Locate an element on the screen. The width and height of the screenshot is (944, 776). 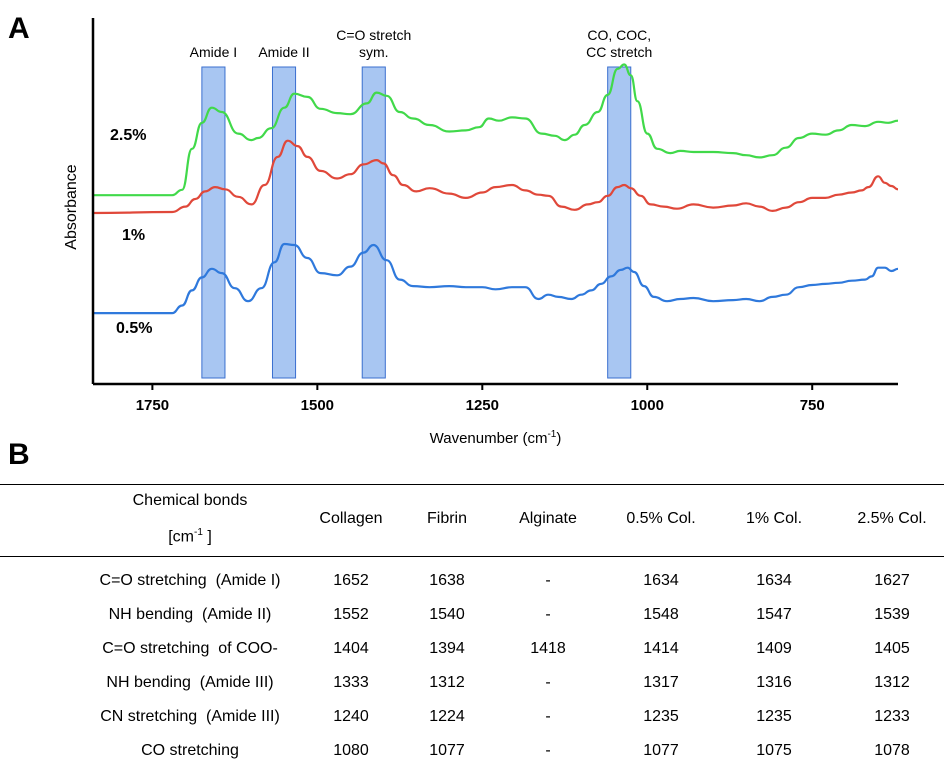
table-cell-value: 1627 is located at coordinates (892, 580).